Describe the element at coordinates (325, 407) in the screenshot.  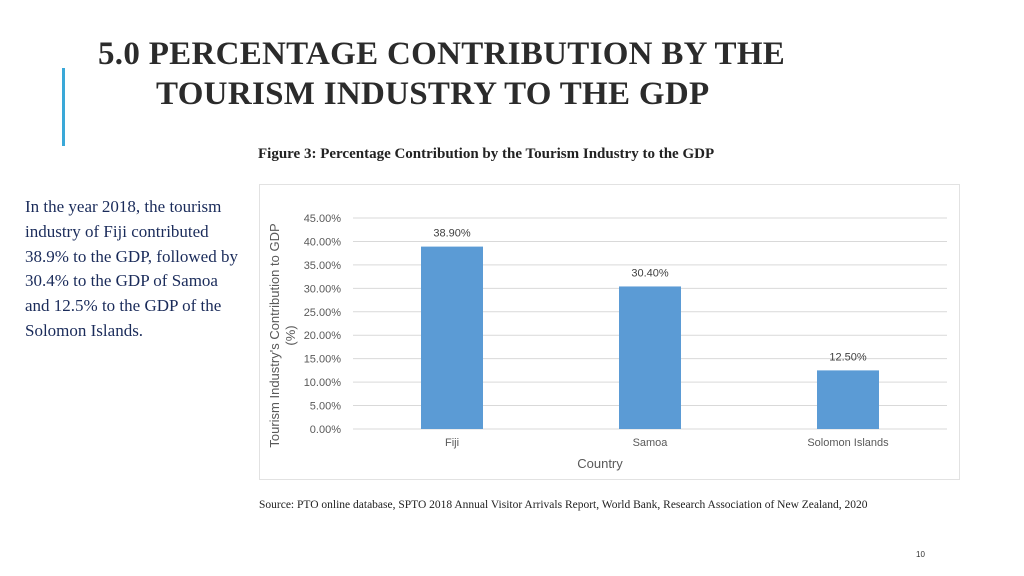
I see `y-tick-label: 5.00%` at that location.